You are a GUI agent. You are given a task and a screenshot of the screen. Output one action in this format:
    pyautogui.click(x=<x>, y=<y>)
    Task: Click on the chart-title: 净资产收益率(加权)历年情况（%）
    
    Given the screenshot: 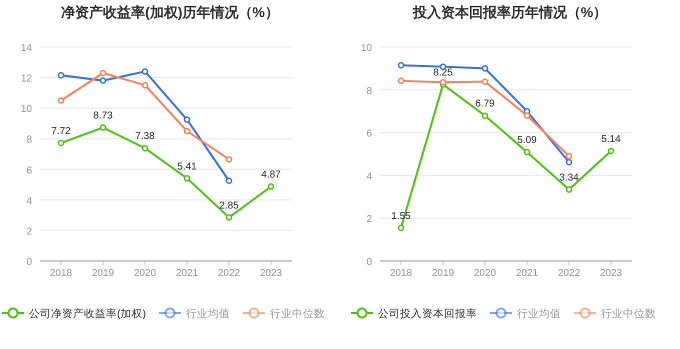 What is the action you would take?
    pyautogui.click(x=170, y=12)
    